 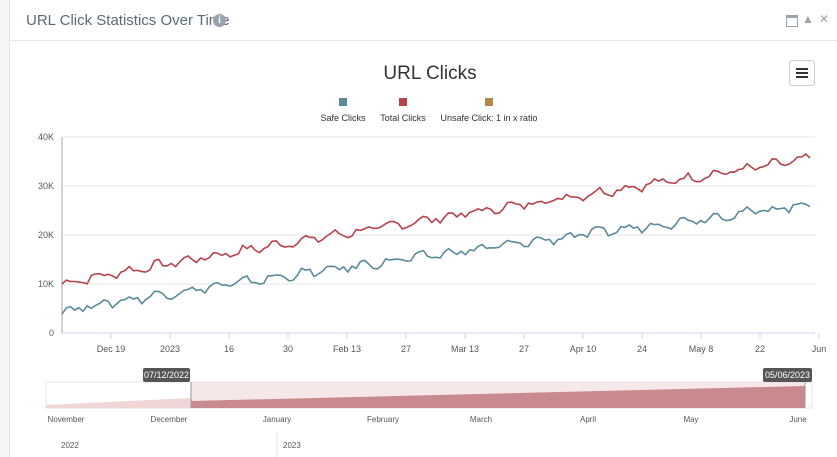 What do you see at coordinates (488, 118) in the screenshot?
I see `legend-label-2: Unsafe Click: 1 in x ratio` at bounding box center [488, 118].